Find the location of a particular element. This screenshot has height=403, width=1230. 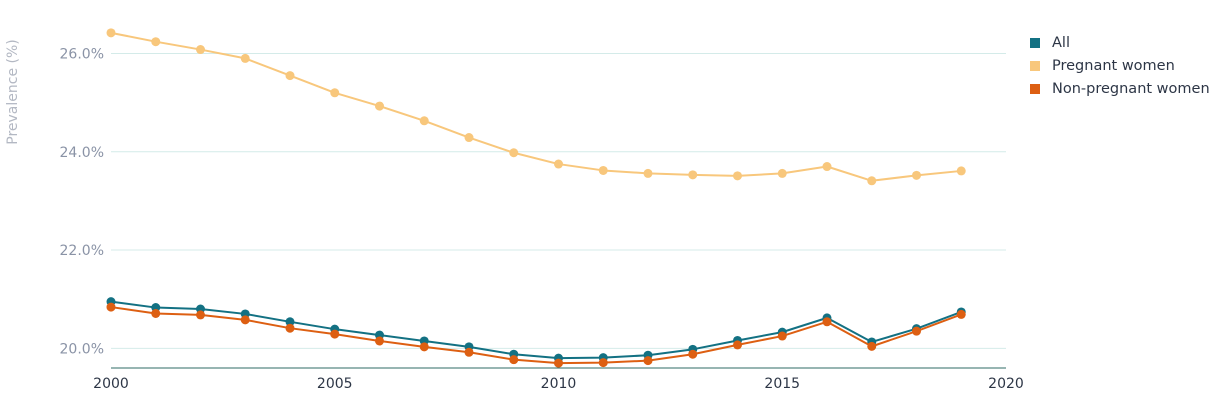

x-tick-label: 2010 is located at coordinates (559, 384).